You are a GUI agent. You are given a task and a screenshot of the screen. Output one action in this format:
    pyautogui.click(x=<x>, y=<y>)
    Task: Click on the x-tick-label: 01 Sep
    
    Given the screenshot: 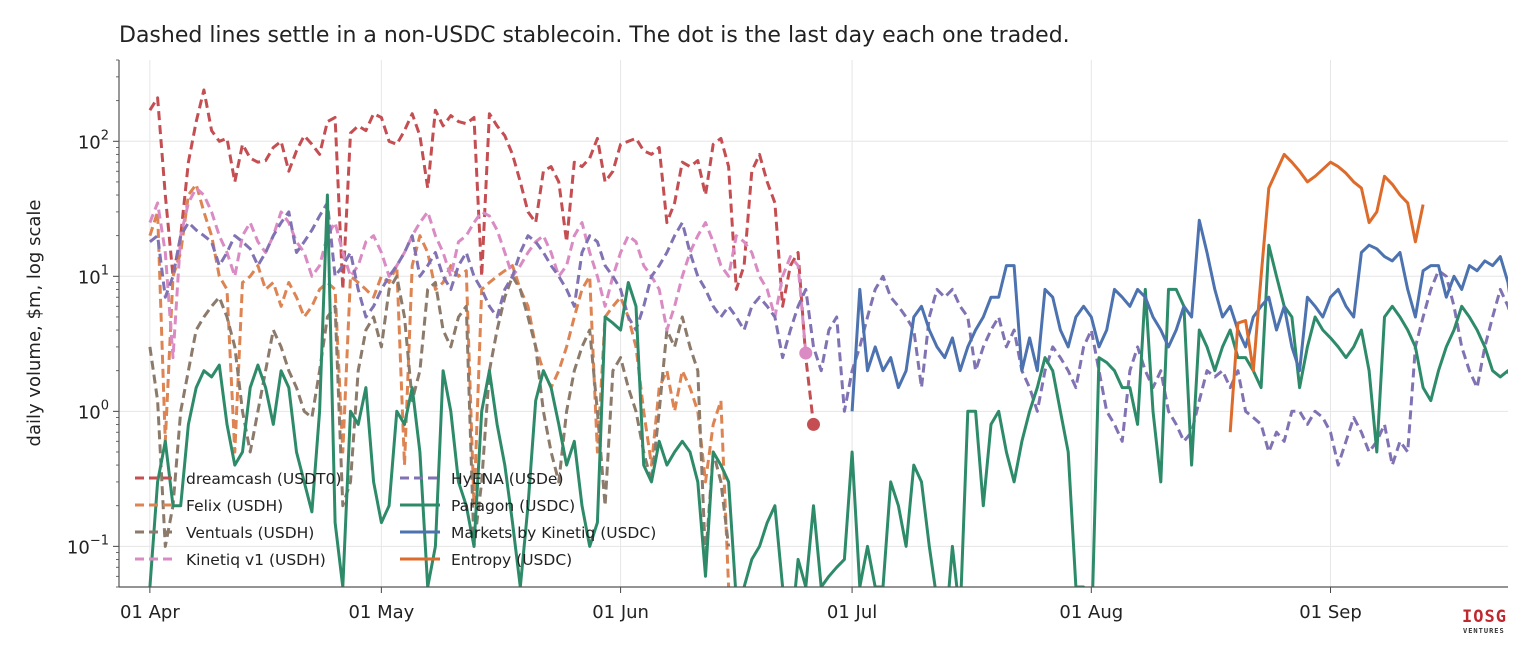 What is the action you would take?
    pyautogui.click(x=1330, y=612)
    